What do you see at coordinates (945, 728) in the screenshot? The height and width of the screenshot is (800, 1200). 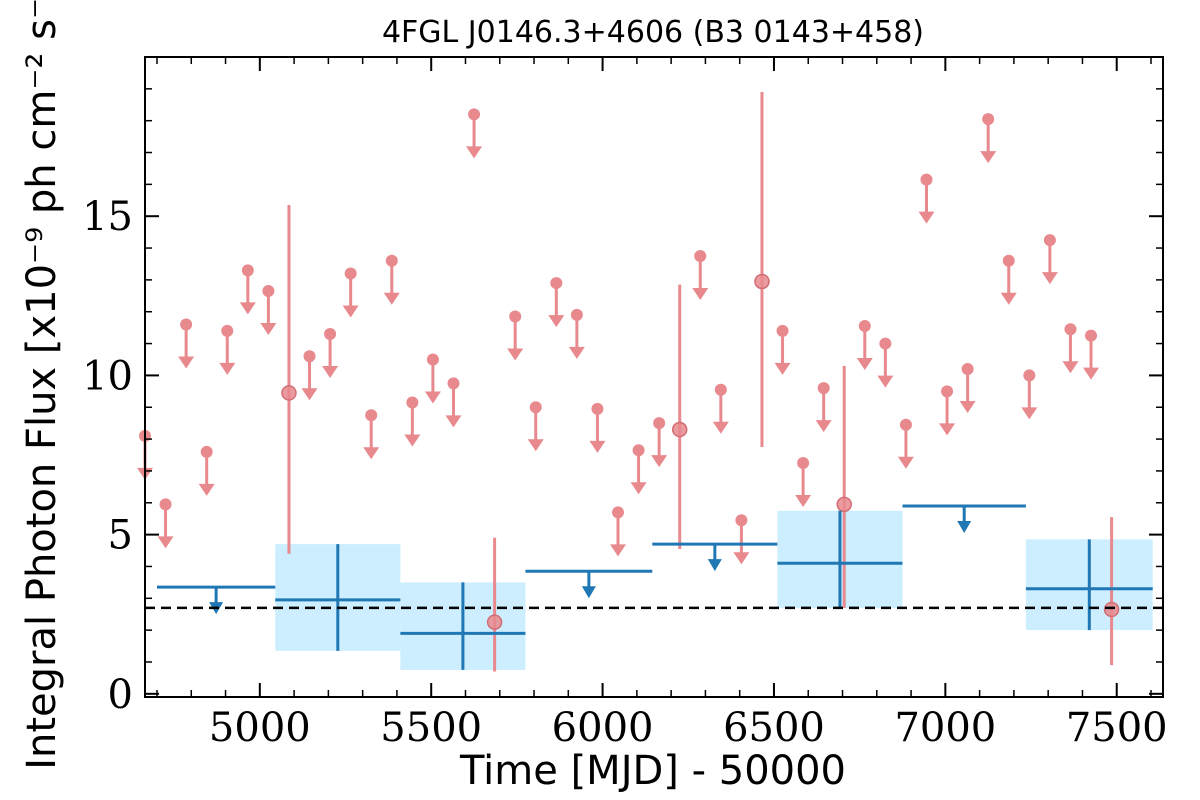 I see `x-tick-label: 7000` at bounding box center [945, 728].